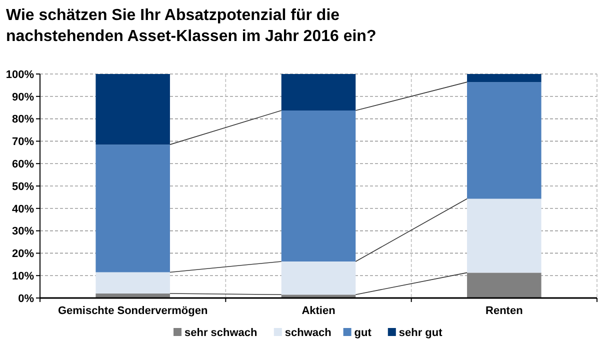 The height and width of the screenshot is (349, 600). Describe the element at coordinates (23, 142) in the screenshot. I see `y-tick-label: 70%` at that location.